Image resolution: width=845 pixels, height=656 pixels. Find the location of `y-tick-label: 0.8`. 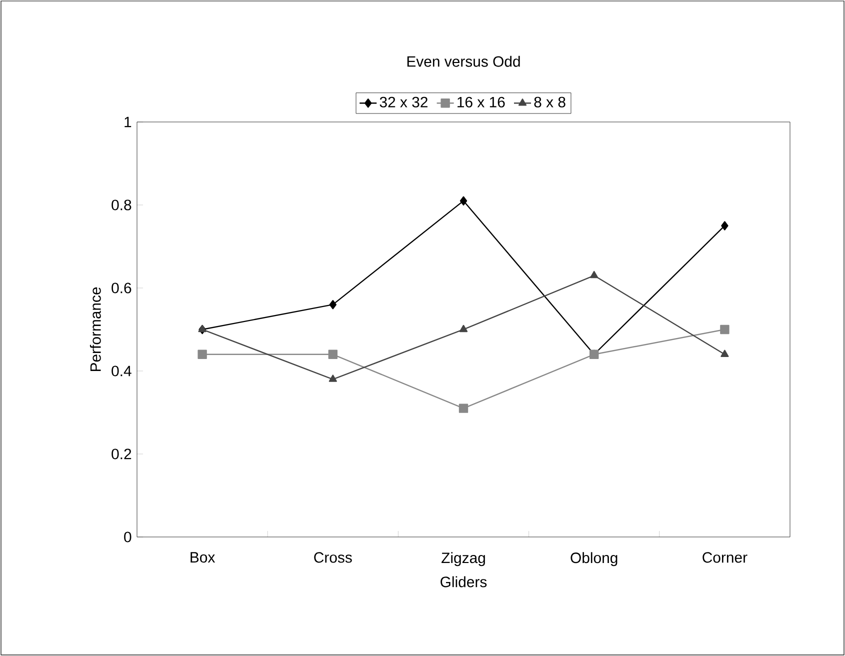

y-tick-label: 0.8 is located at coordinates (122, 205).